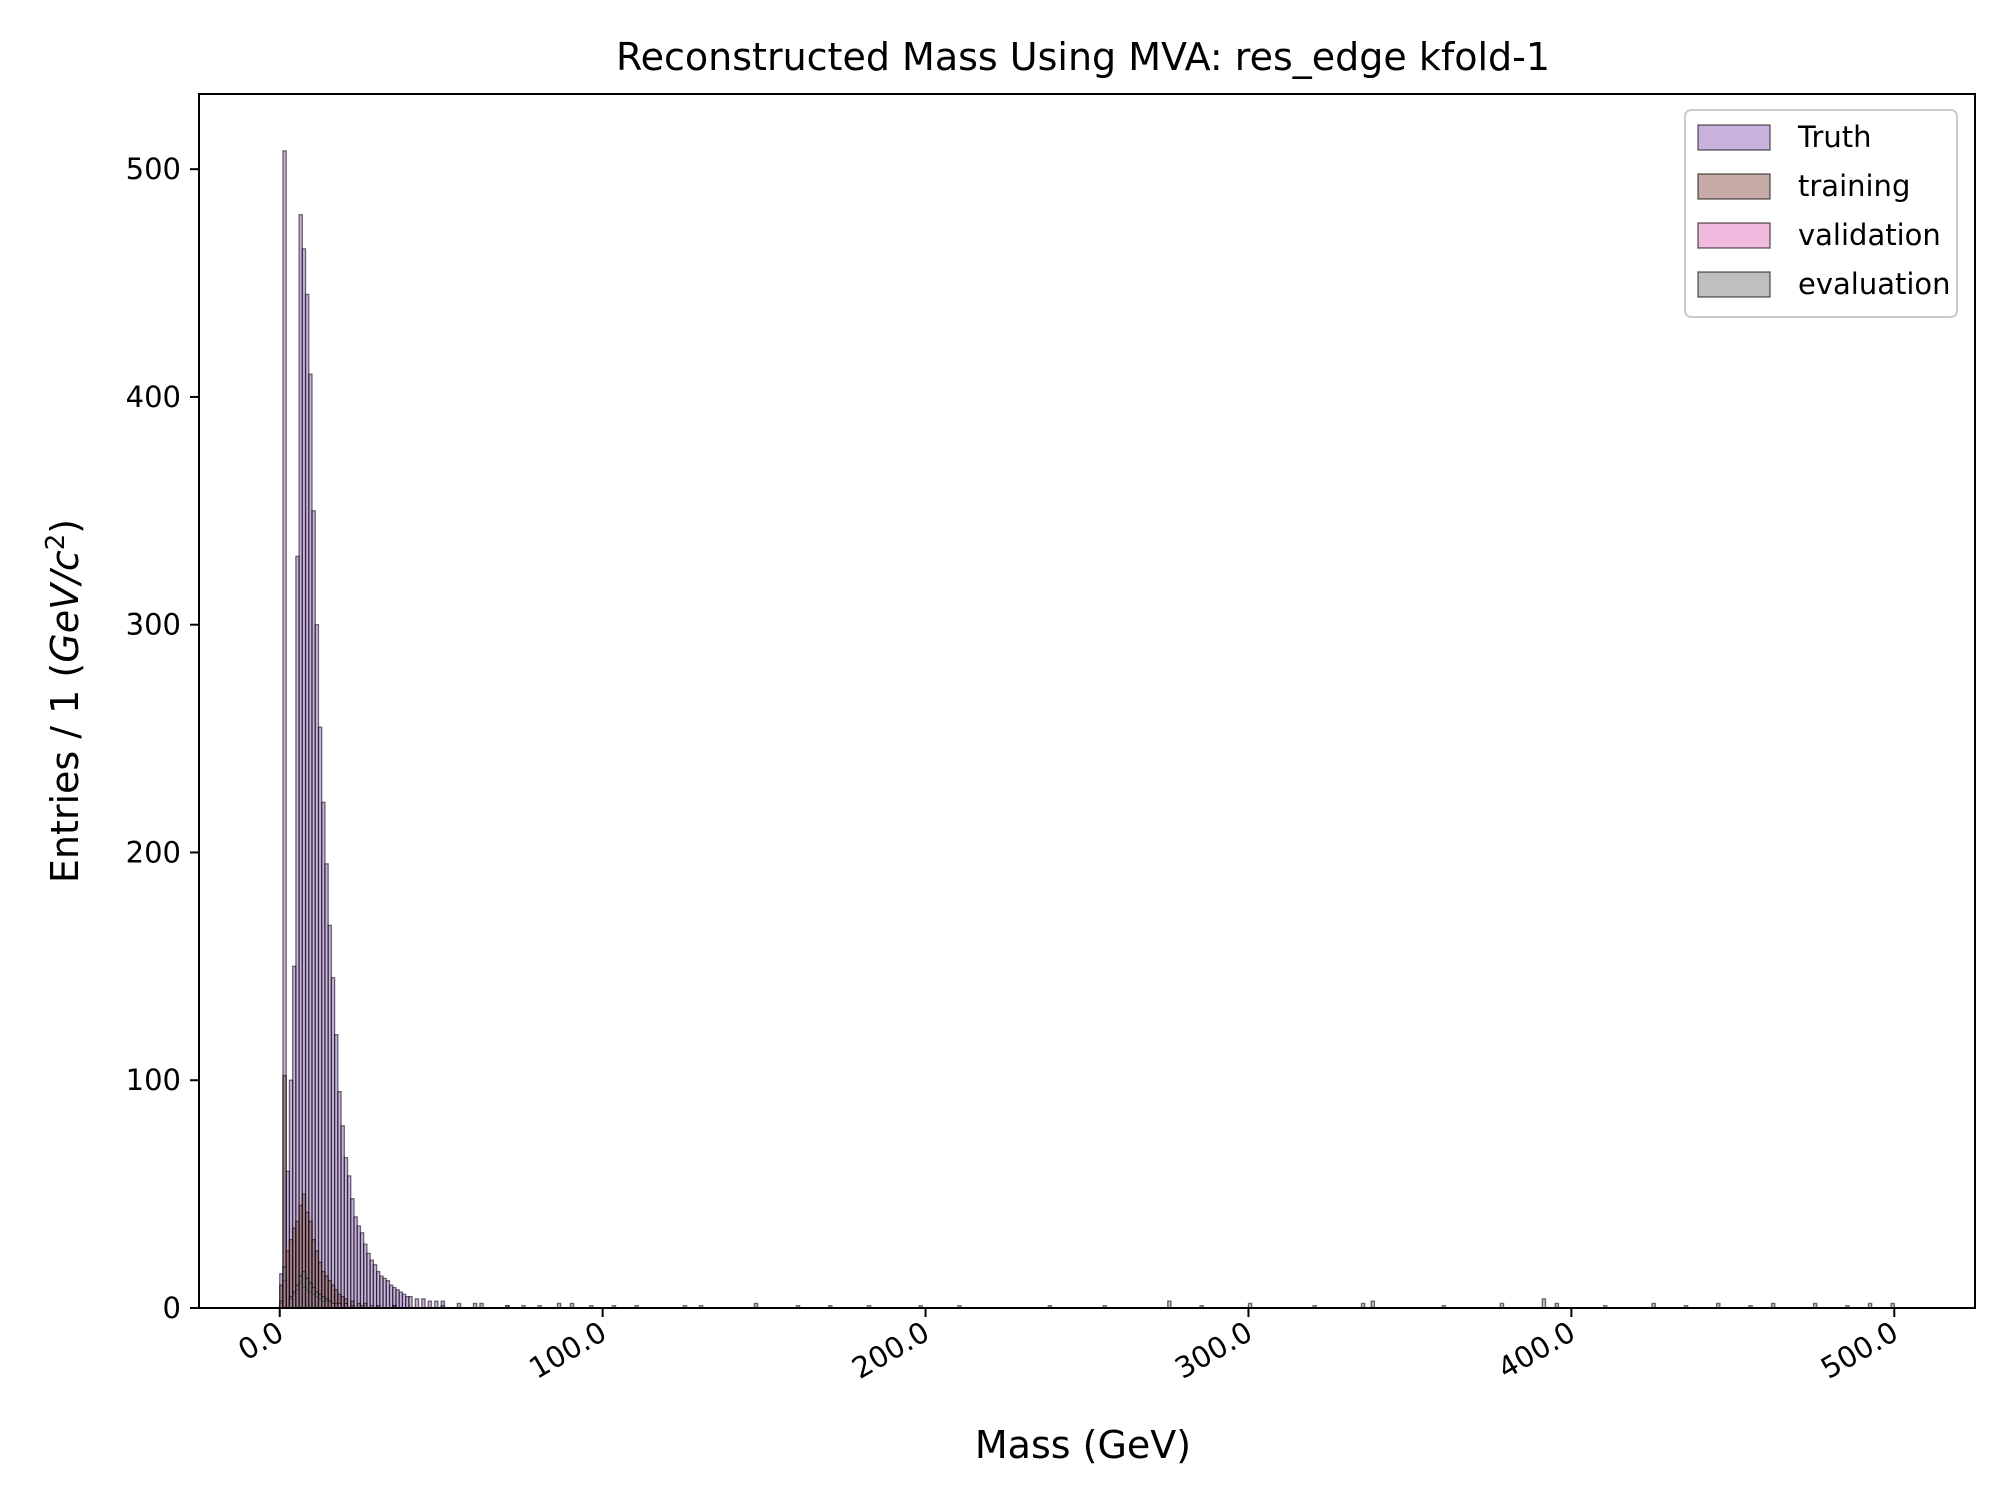 This screenshot has height=1500, width=2000. Describe the element at coordinates (1734, 137) in the screenshot. I see `legend-swatch-truth` at that location.